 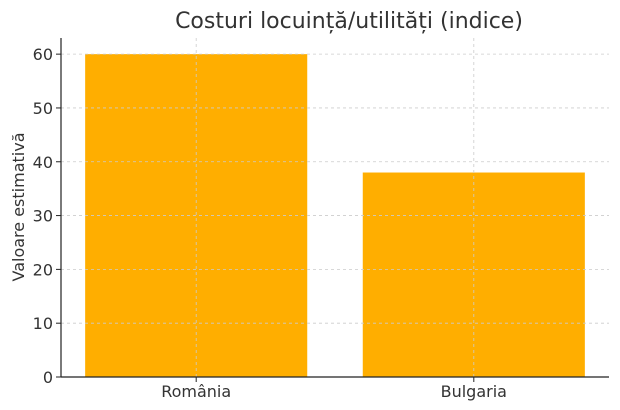 I want to click on y-tick-label: 40, so click(x=43, y=162).